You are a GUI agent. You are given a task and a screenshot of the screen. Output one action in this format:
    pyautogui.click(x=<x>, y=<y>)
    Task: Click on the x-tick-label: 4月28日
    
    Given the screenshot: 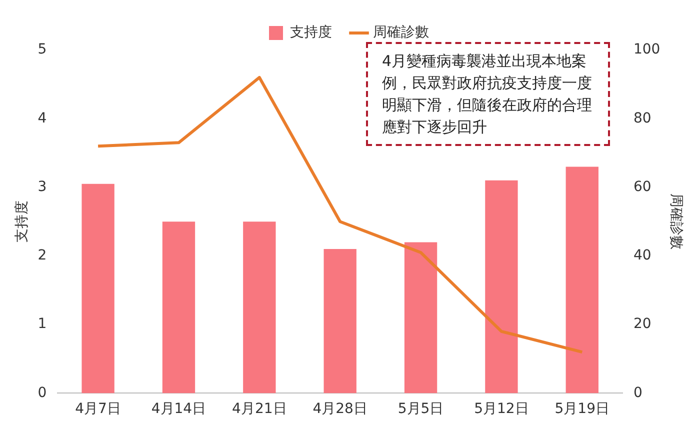 What is the action you would take?
    pyautogui.click(x=340, y=409)
    